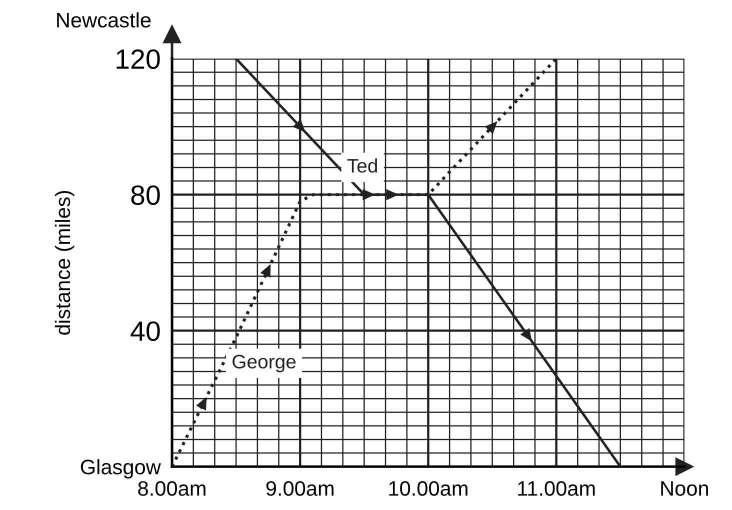 This screenshot has width=732, height=510. I want to click on y-tick-label: 80, so click(145, 195).